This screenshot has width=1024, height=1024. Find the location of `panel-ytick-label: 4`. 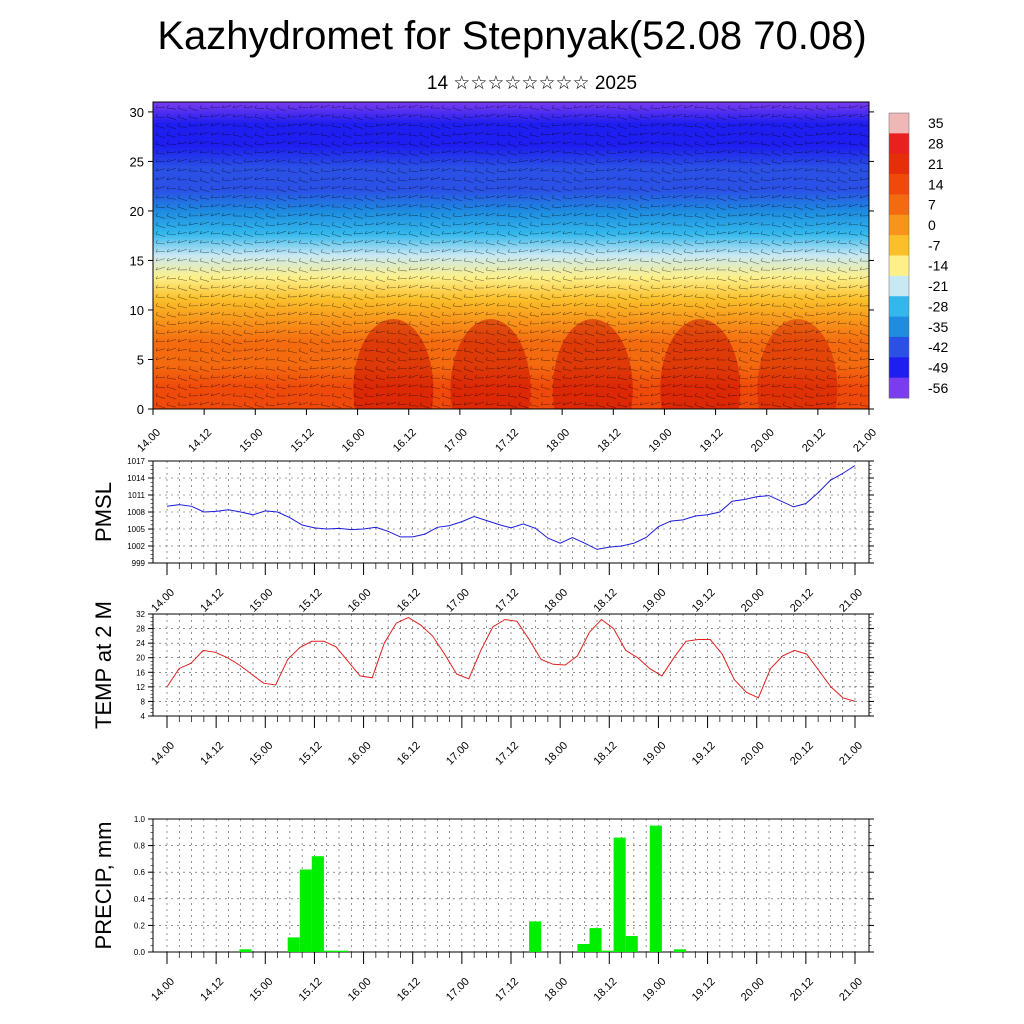

panel-ytick-label: 4 is located at coordinates (143, 716).